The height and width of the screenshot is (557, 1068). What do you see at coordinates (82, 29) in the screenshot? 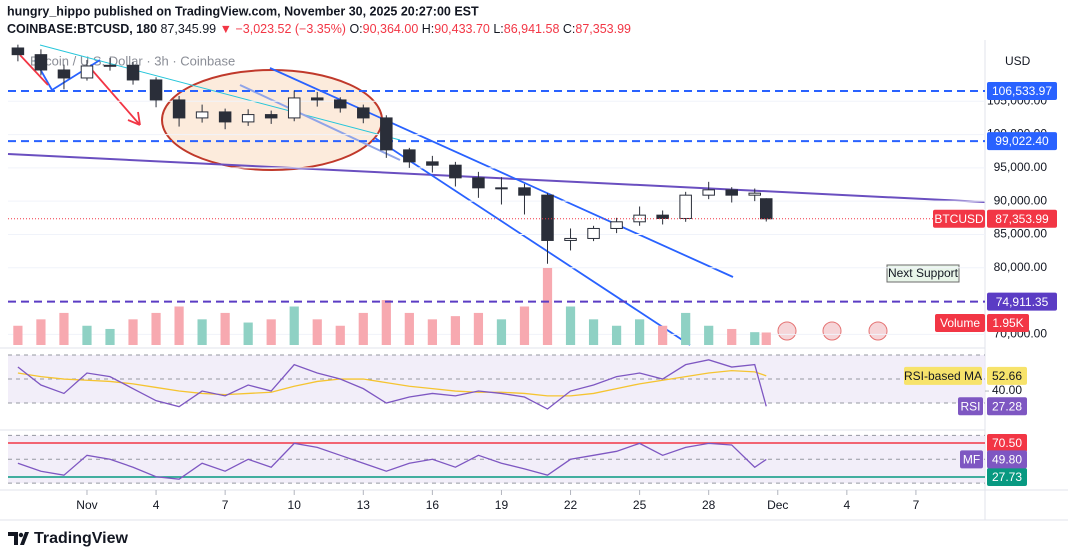
I see `symbol: COINBASE:BTCUSD, 180` at bounding box center [82, 29].